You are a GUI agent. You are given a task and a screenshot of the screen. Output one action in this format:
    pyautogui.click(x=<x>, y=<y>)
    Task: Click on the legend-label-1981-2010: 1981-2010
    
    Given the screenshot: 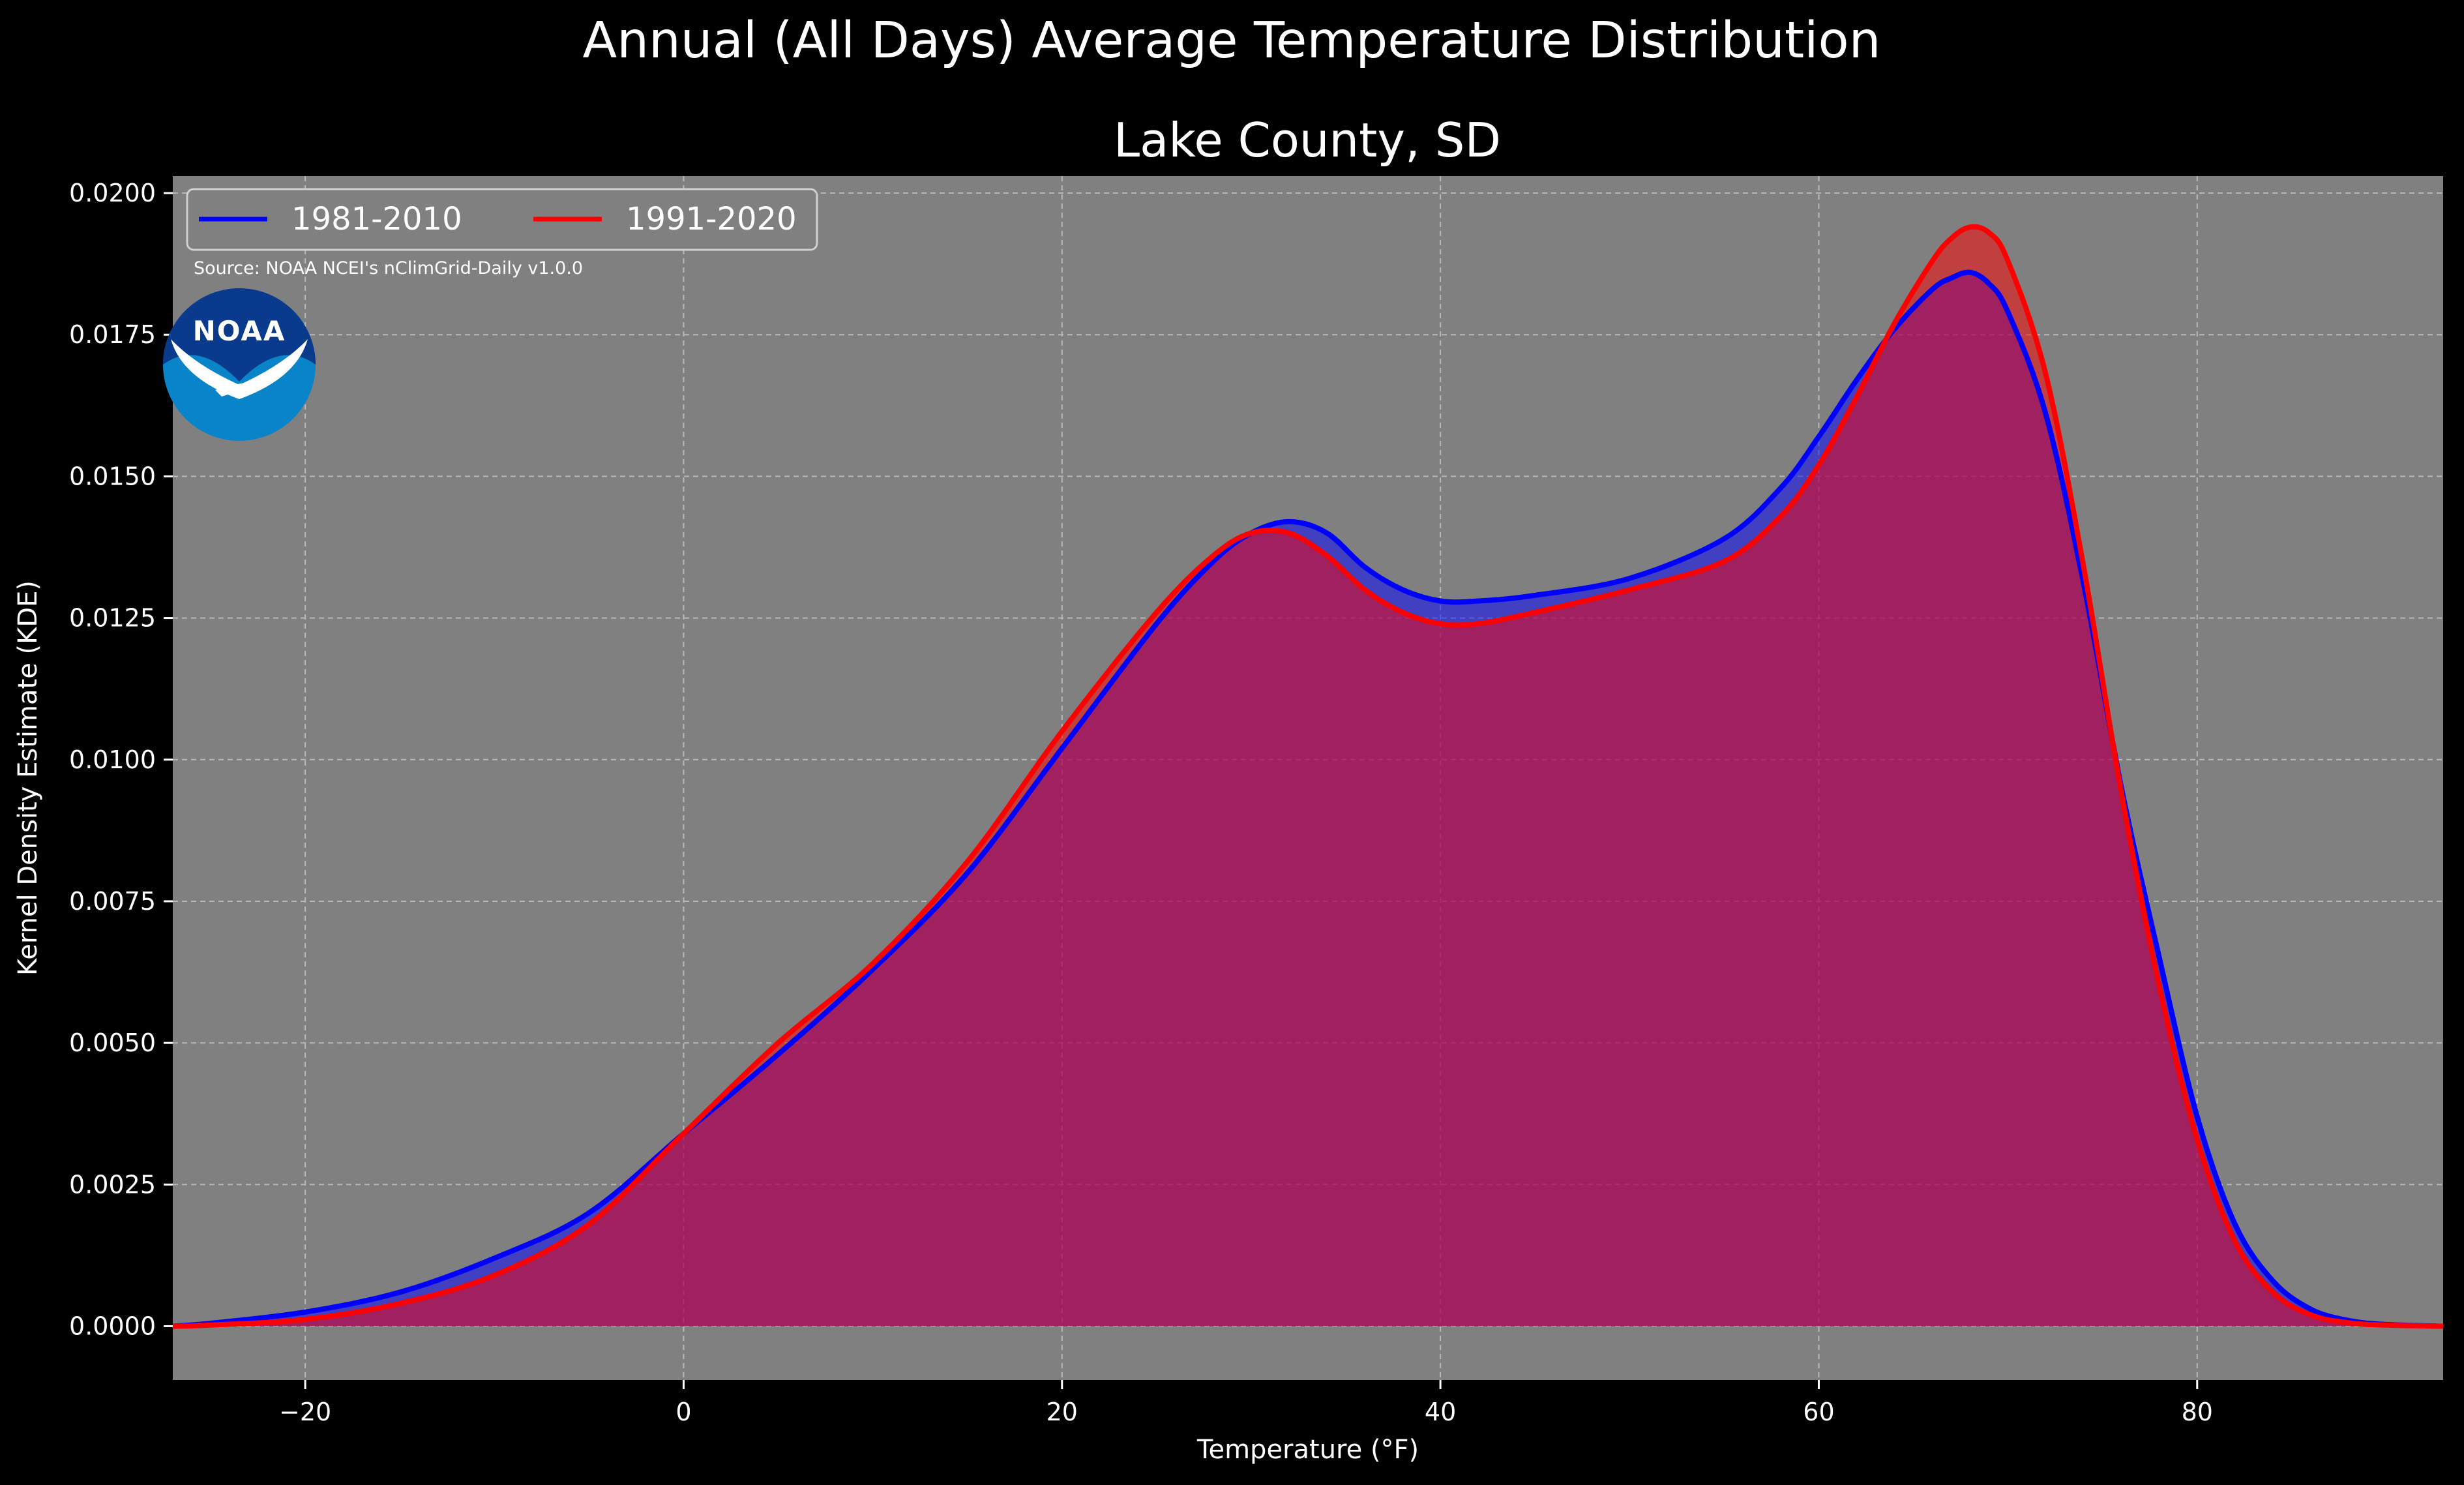 What is the action you would take?
    pyautogui.click(x=376, y=219)
    